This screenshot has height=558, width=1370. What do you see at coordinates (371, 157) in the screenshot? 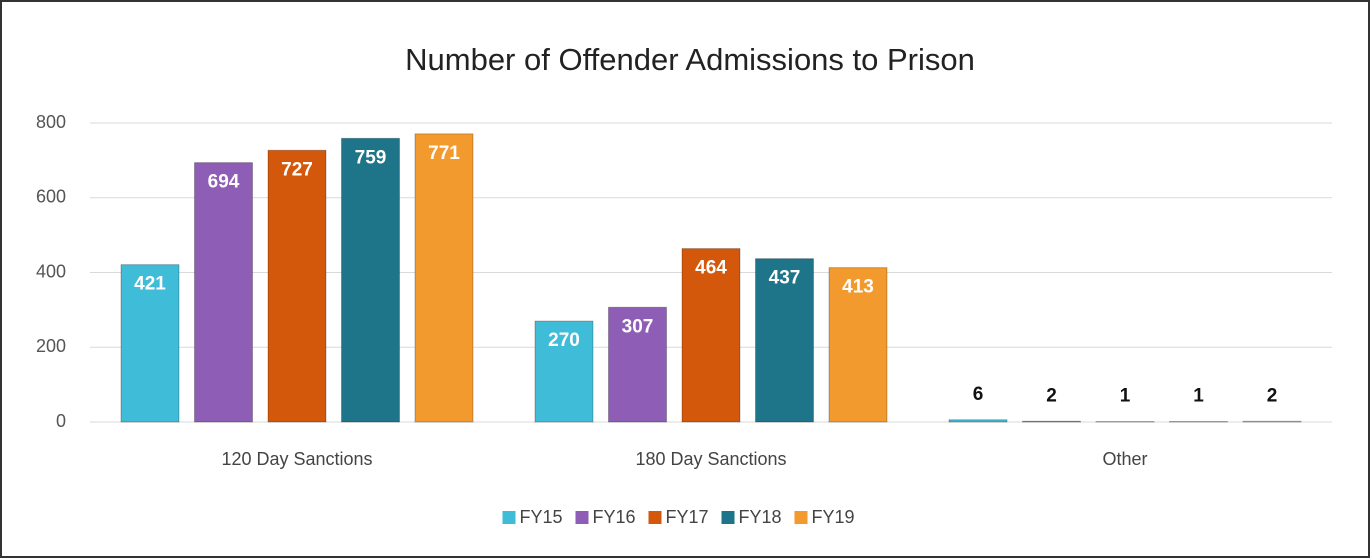
I see `data-label: 759` at bounding box center [371, 157].